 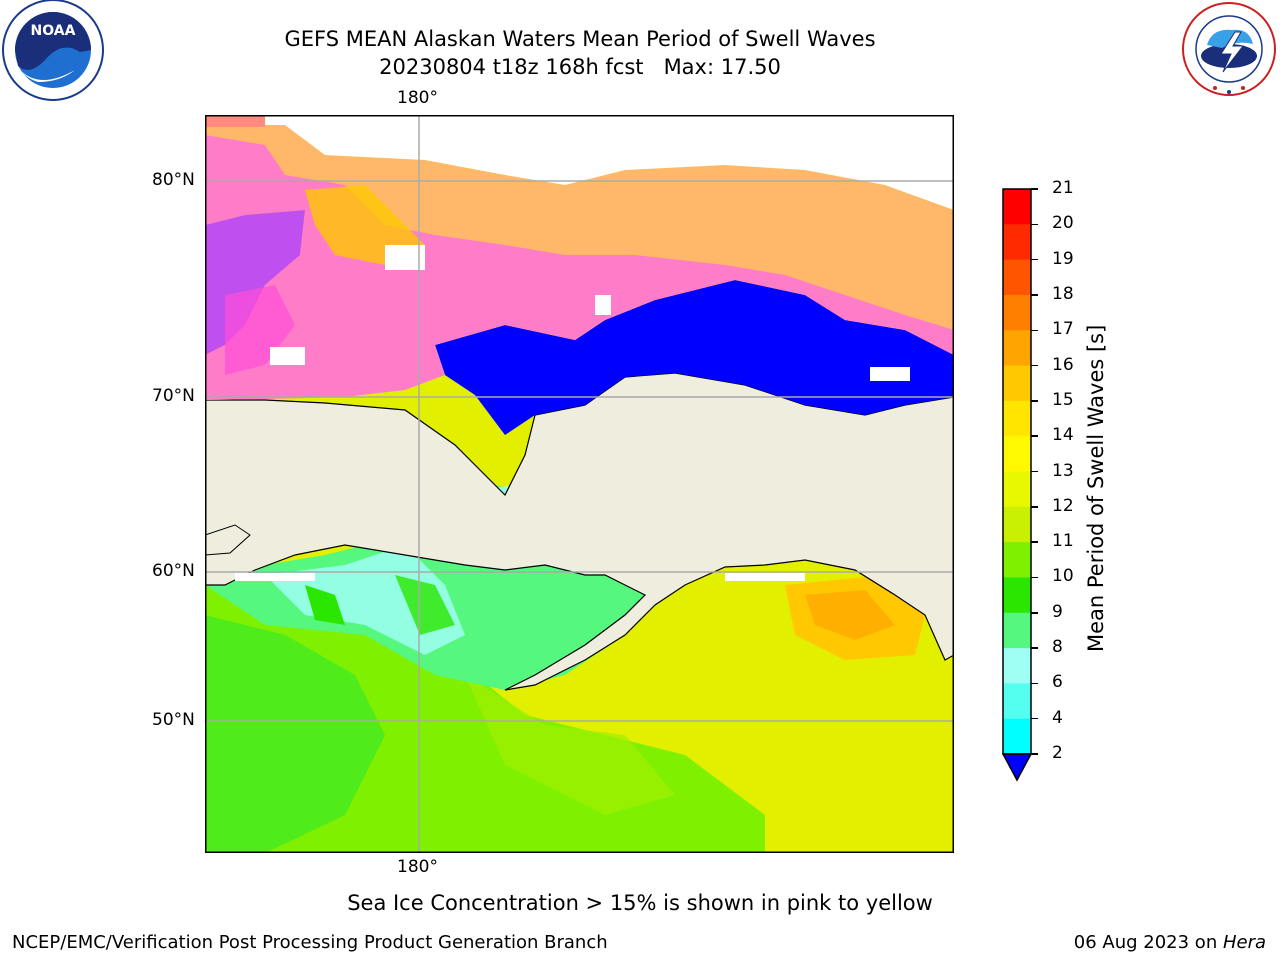 I want to click on colorbar-tick-label: 19, so click(x=1063, y=258).